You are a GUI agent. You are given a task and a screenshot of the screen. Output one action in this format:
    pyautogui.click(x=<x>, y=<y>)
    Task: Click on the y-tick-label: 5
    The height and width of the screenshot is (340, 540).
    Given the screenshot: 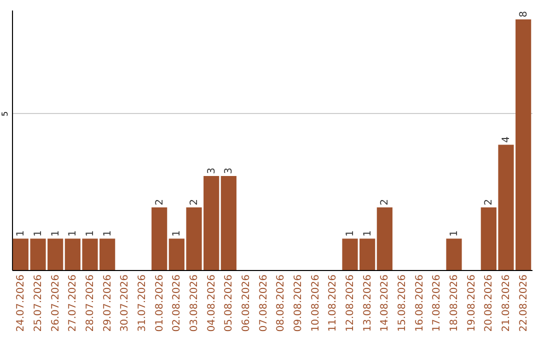 What is the action you would take?
    pyautogui.click(x=5, y=113)
    